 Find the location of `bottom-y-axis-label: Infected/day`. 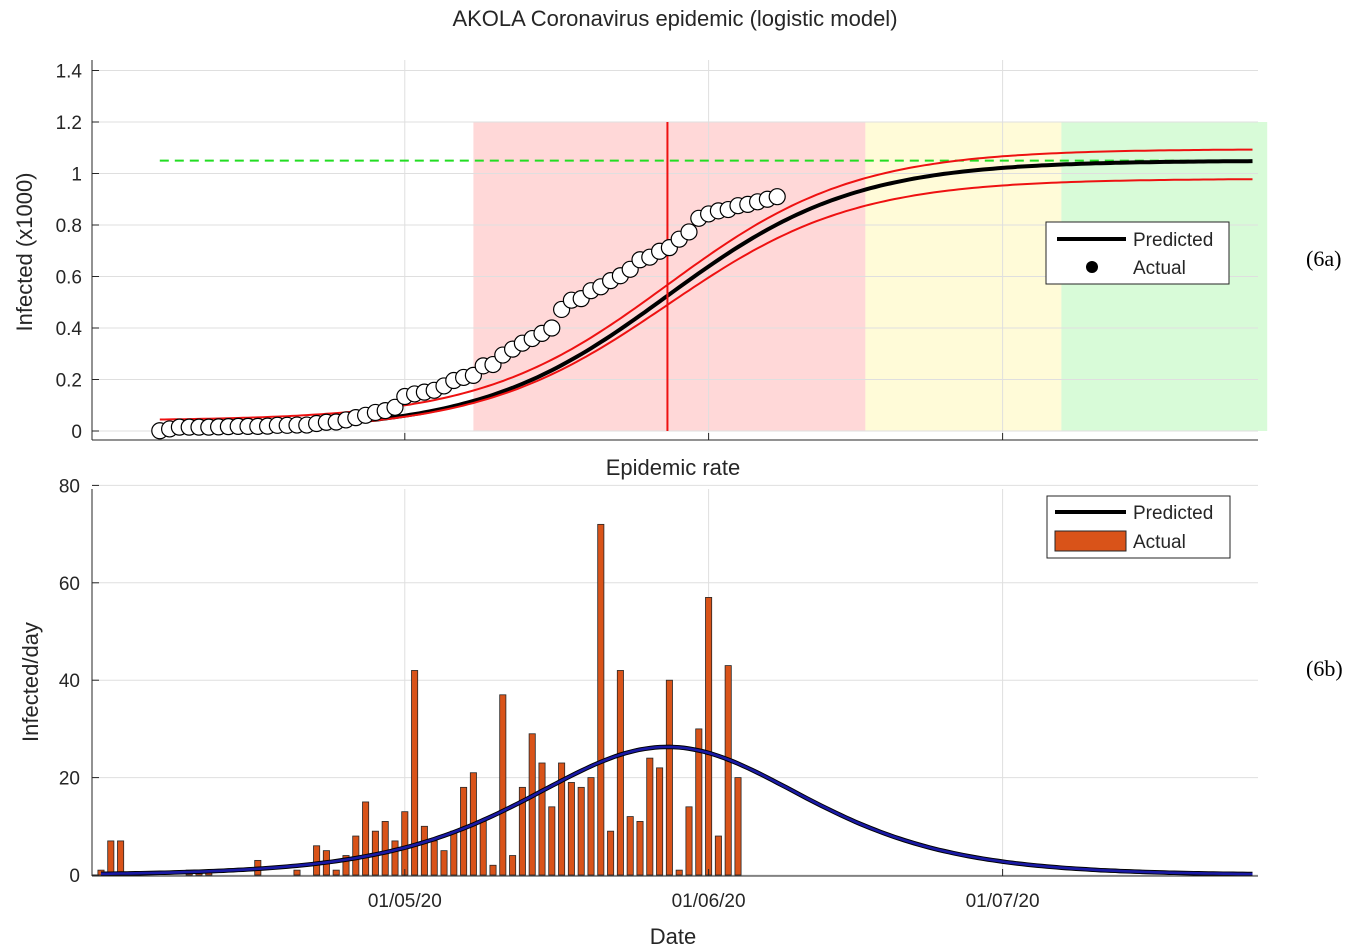

bottom-y-axis-label: Infected/day is located at coordinates (30, 682).